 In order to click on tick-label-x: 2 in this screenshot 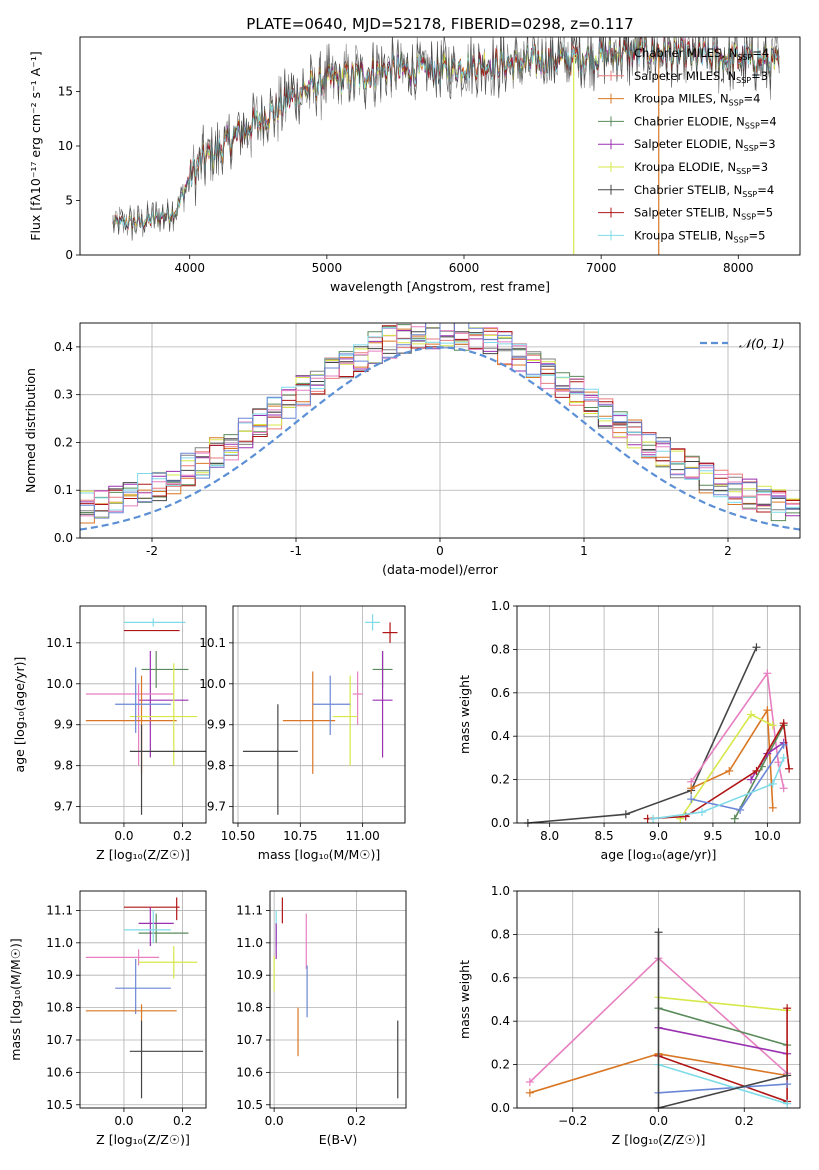, I will do `click(728, 551)`.